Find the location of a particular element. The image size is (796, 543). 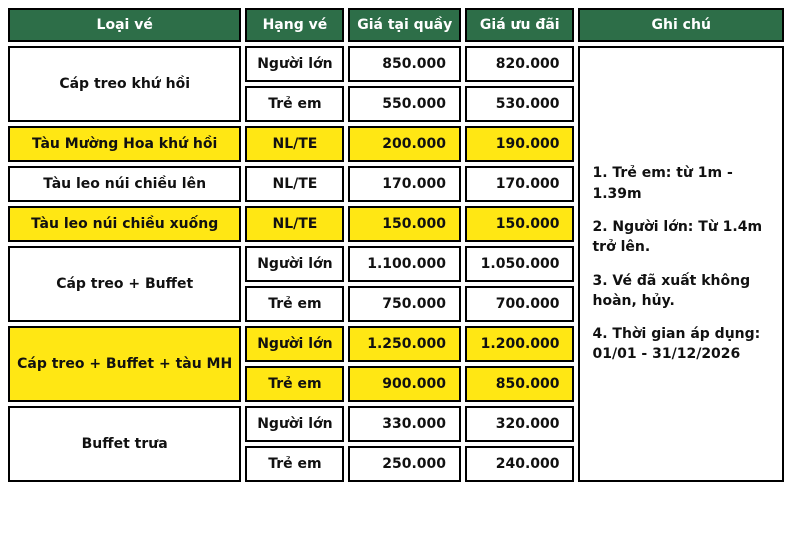

counter-price-cell: 170.000 is located at coordinates (405, 184).